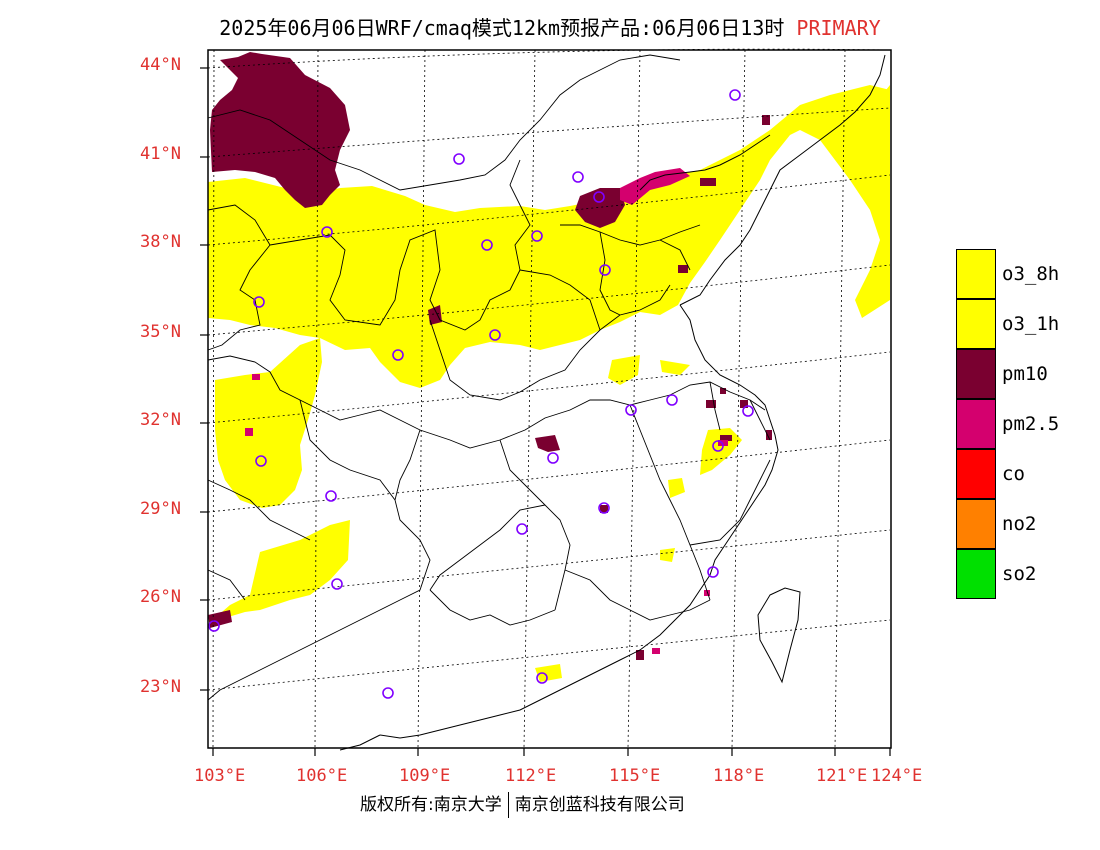 The width and height of the screenshot is (1100, 850). What do you see at coordinates (838, 28) in the screenshot?
I see `title-primary-tag: PRIMARY` at bounding box center [838, 28].